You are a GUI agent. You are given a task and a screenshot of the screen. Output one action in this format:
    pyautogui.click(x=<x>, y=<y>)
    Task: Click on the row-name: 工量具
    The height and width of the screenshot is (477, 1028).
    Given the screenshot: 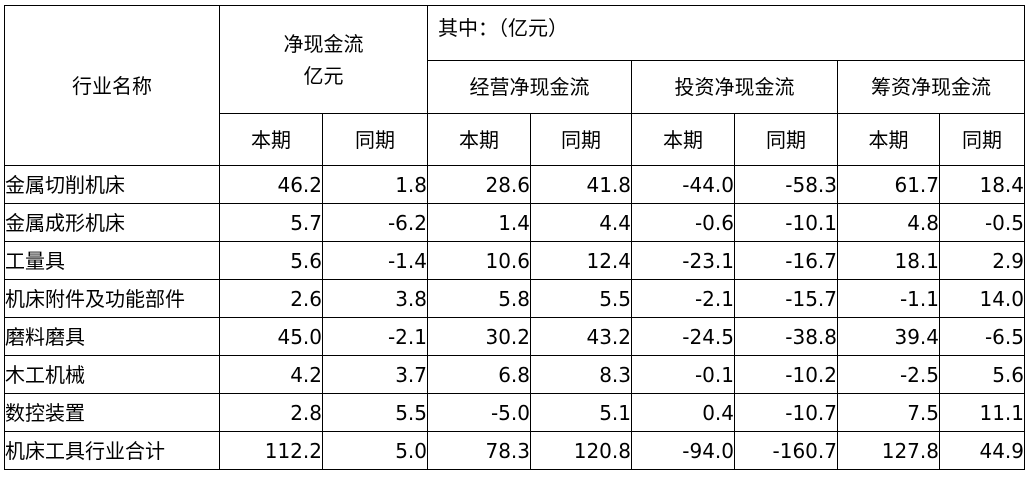 What is the action you would take?
    pyautogui.click(x=112, y=260)
    